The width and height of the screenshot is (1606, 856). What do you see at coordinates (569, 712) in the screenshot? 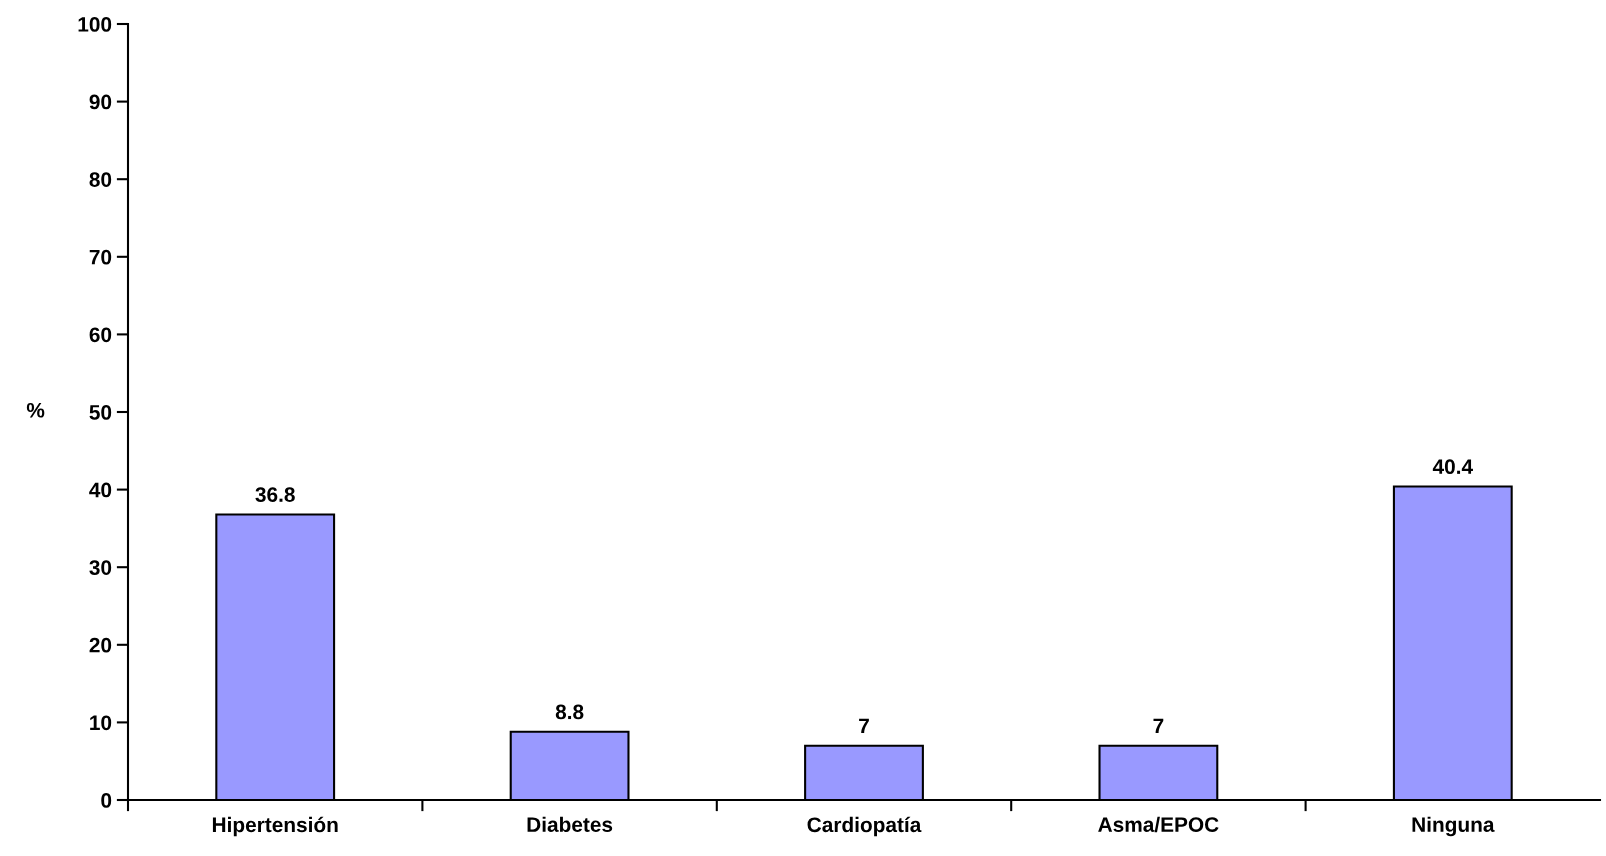
I see `data-label: 8.8` at bounding box center [569, 712].